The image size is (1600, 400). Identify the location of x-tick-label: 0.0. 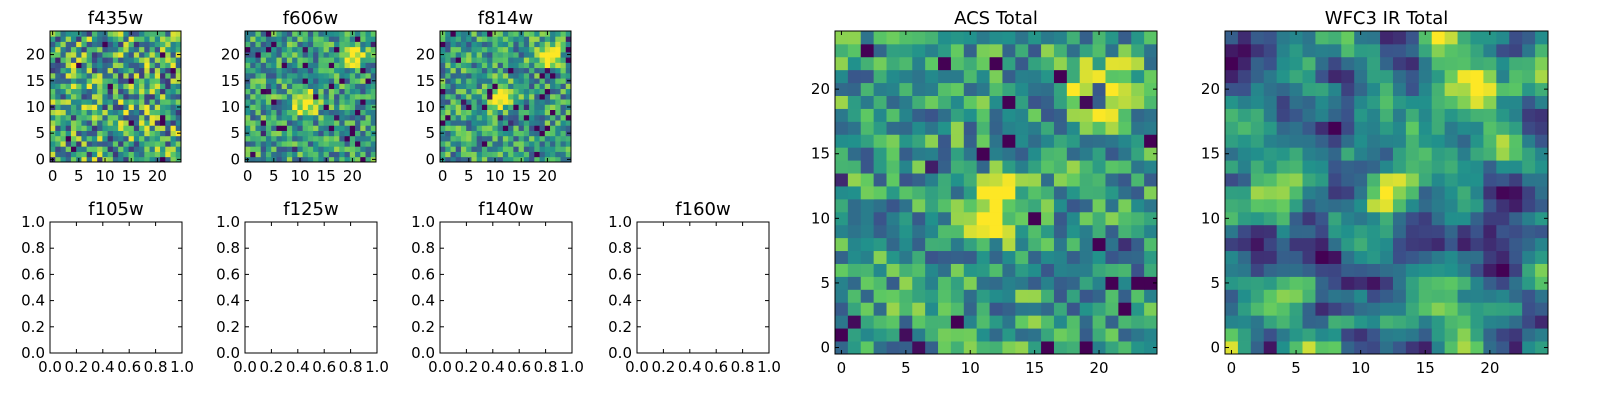
(50, 367).